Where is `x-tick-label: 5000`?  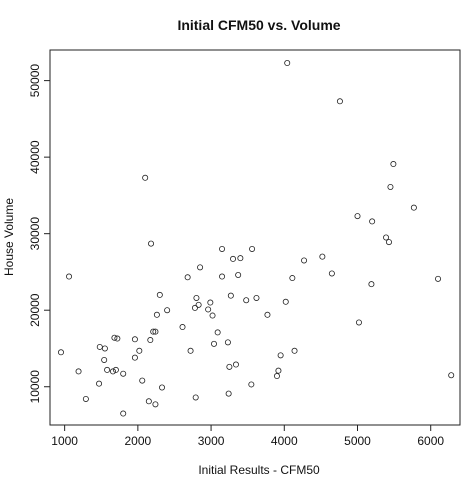 x-tick-label: 5000 is located at coordinates (357, 441).